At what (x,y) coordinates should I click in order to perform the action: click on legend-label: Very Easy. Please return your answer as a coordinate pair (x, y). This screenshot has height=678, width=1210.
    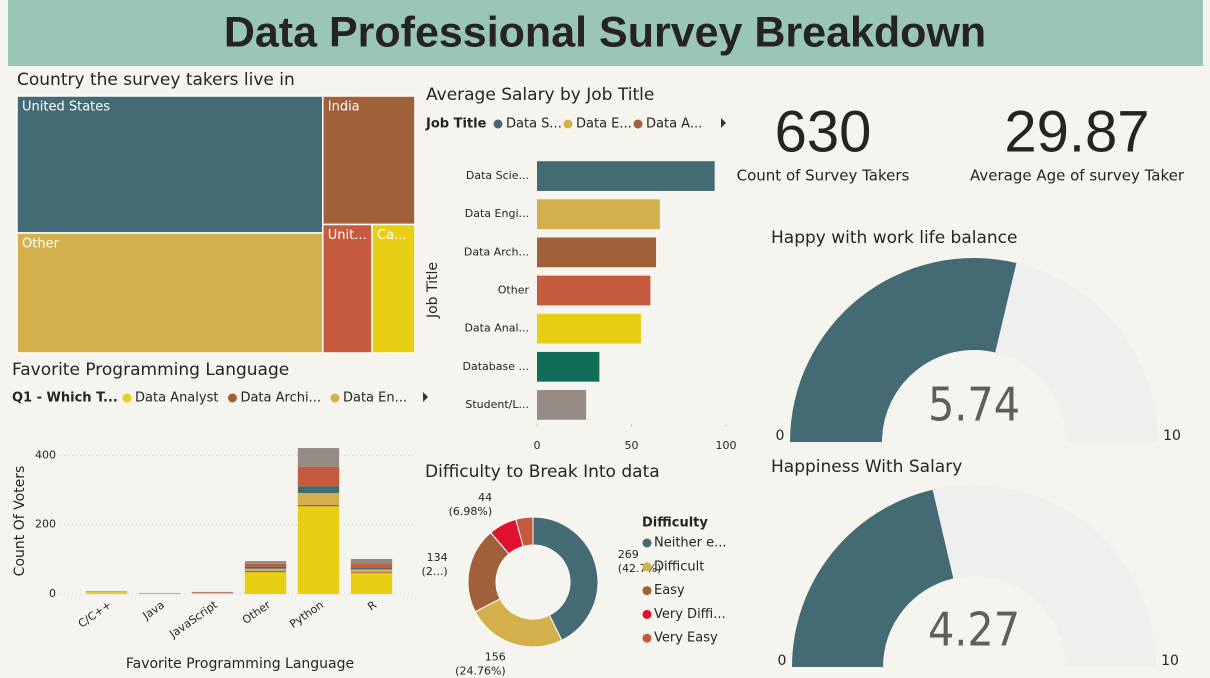
    Looking at the image, I should click on (686, 638).